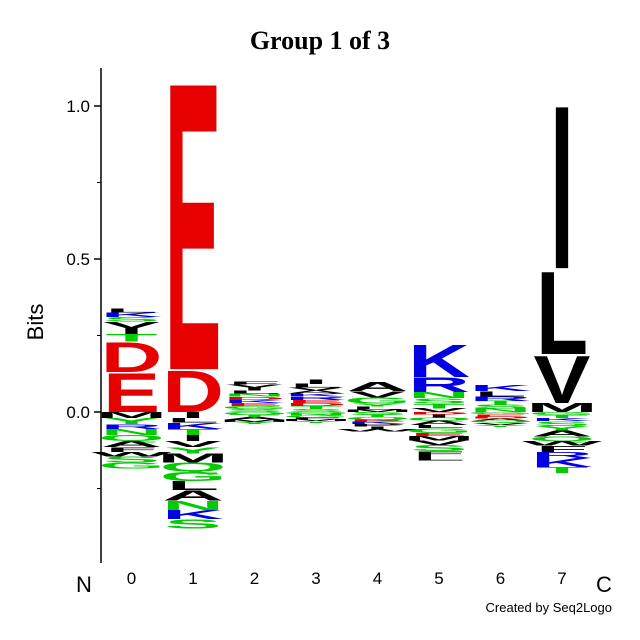 The image size is (640, 640). What do you see at coordinates (604, 584) in the screenshot?
I see `c-terminus-label: C` at bounding box center [604, 584].